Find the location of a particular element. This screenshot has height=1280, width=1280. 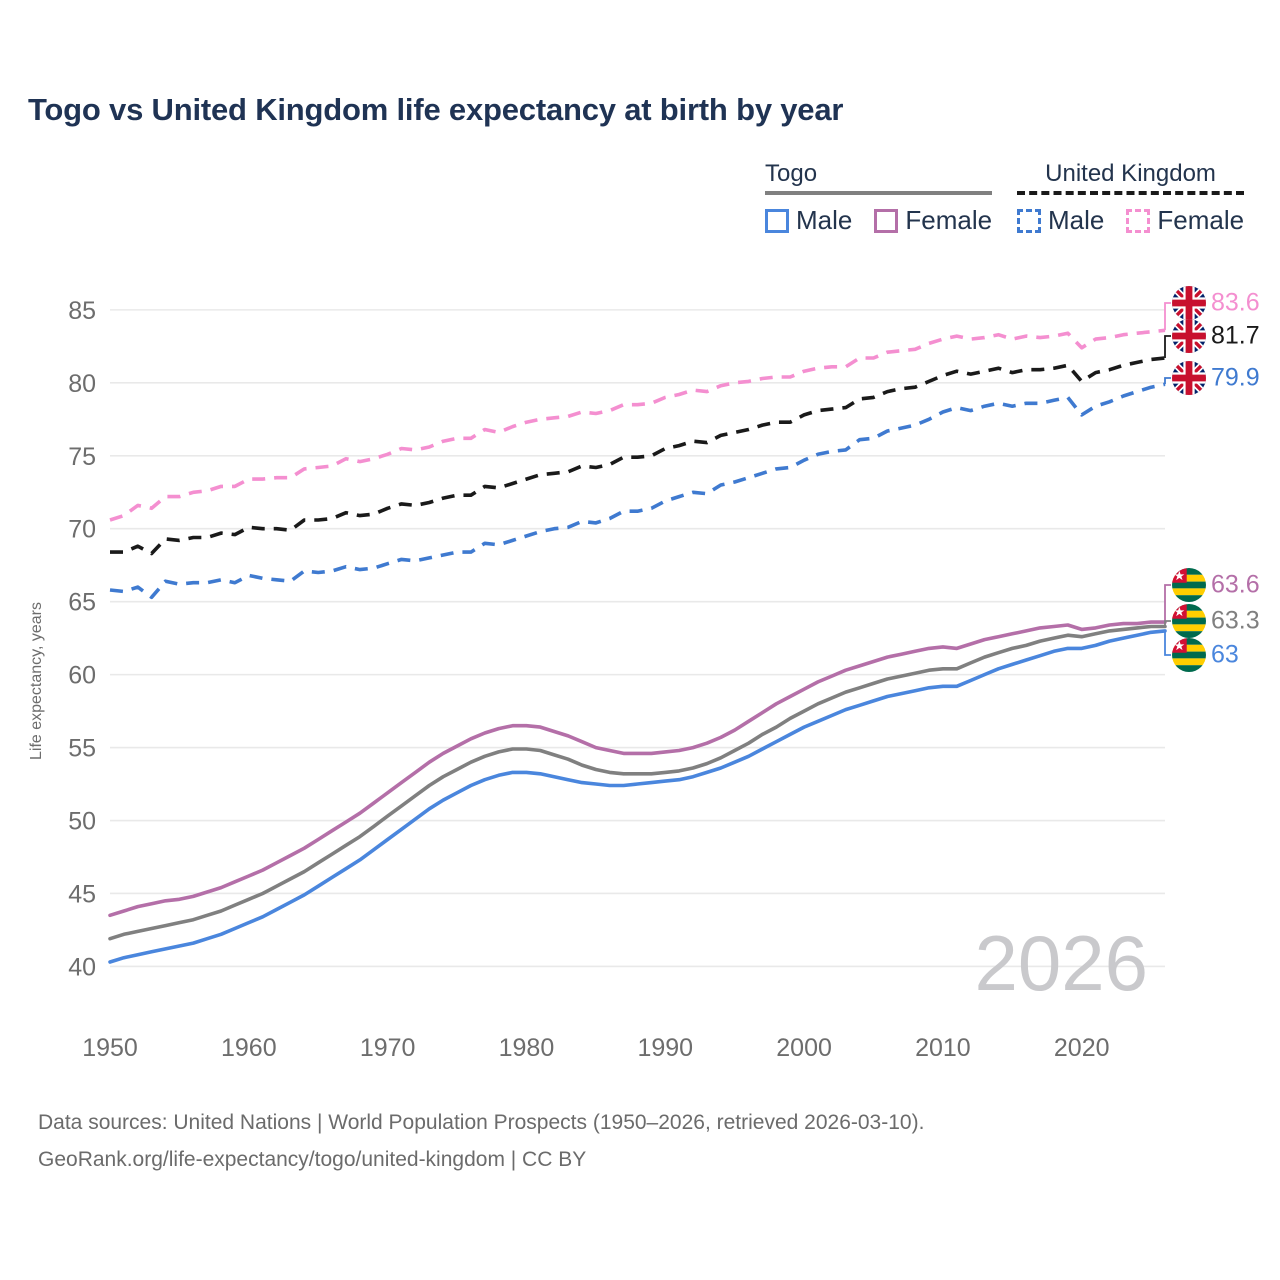

end-value-label: 81.7 is located at coordinates (1235, 336).